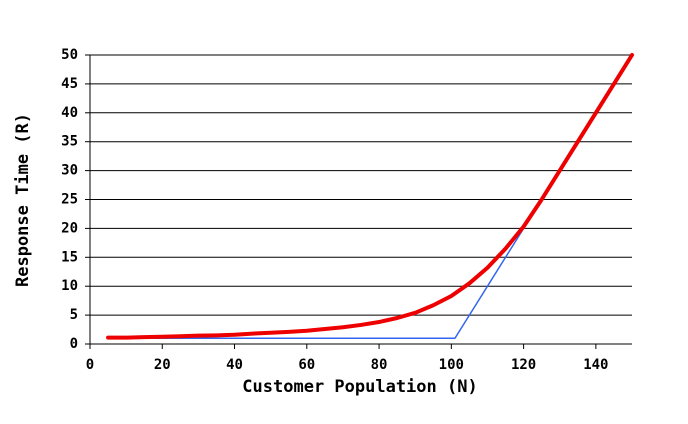 The image size is (688, 424). I want to click on x-tick-label: 20, so click(162, 365).